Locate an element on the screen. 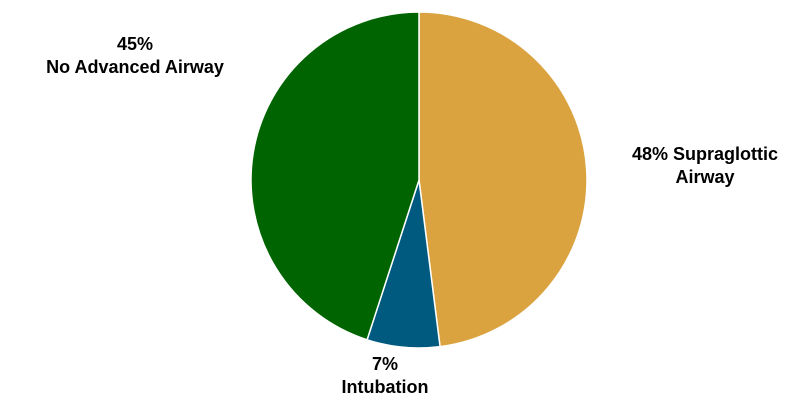 This screenshot has width=804, height=400. category-label: No Advanced Airway is located at coordinates (135, 67).